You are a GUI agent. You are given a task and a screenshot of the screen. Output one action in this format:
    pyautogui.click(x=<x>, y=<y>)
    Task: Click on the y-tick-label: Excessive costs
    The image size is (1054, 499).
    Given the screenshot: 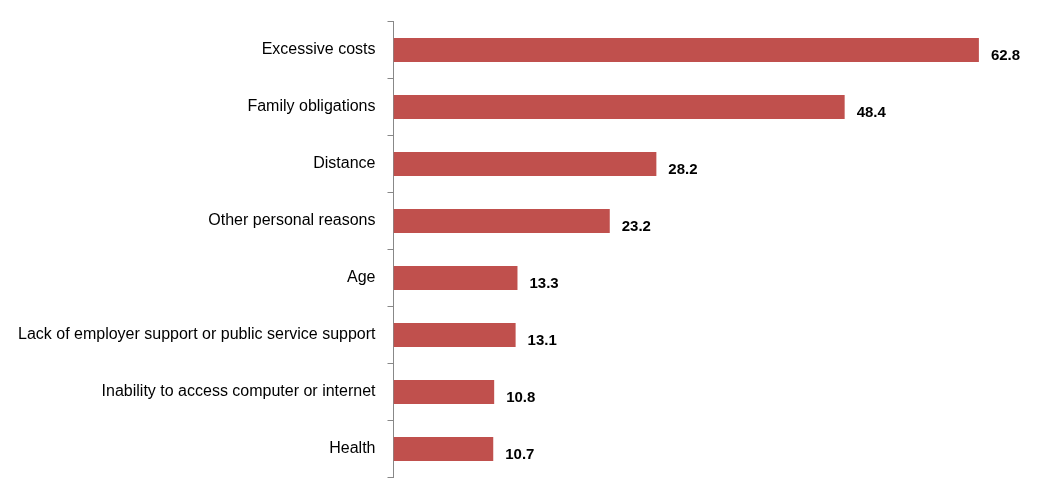 What is the action you would take?
    pyautogui.click(x=318, y=49)
    